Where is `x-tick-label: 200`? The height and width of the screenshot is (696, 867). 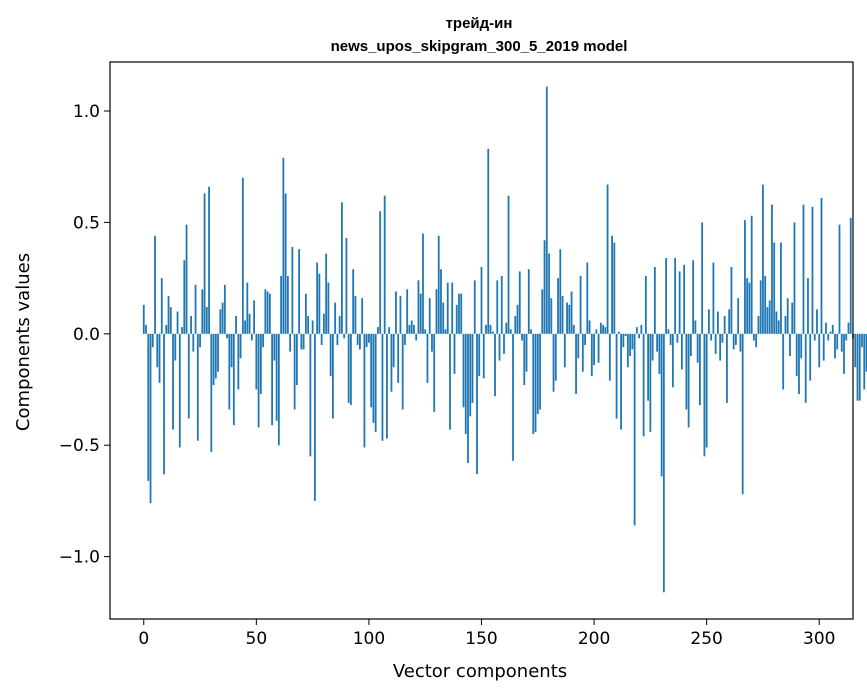
x-tick-label: 200 is located at coordinates (594, 639).